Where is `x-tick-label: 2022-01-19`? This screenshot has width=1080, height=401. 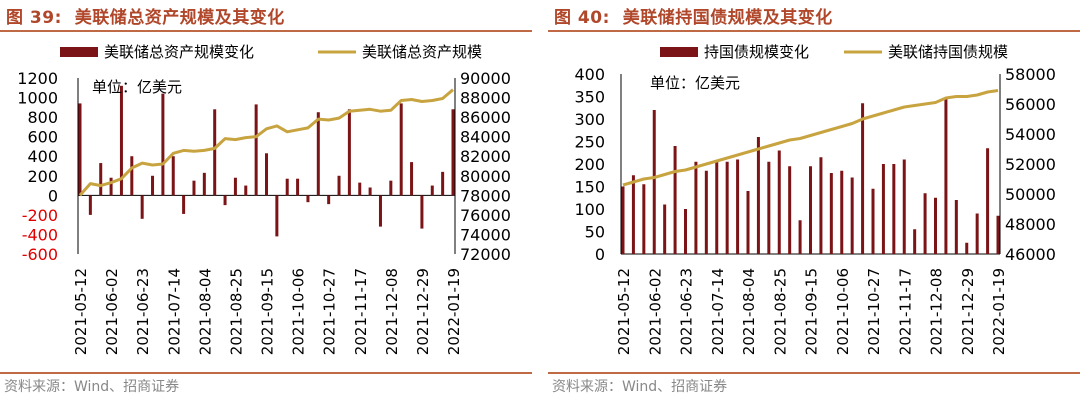
x-tick-label: 2022-01-19 is located at coordinates (999, 311).